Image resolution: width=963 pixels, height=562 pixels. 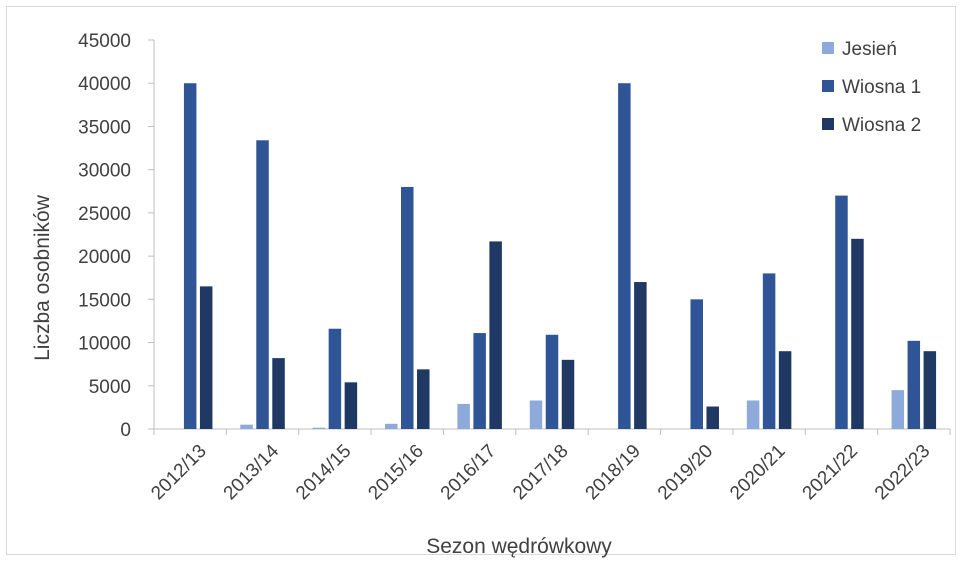 What do you see at coordinates (104, 127) in the screenshot?
I see `y-tick-label: 35000` at bounding box center [104, 127].